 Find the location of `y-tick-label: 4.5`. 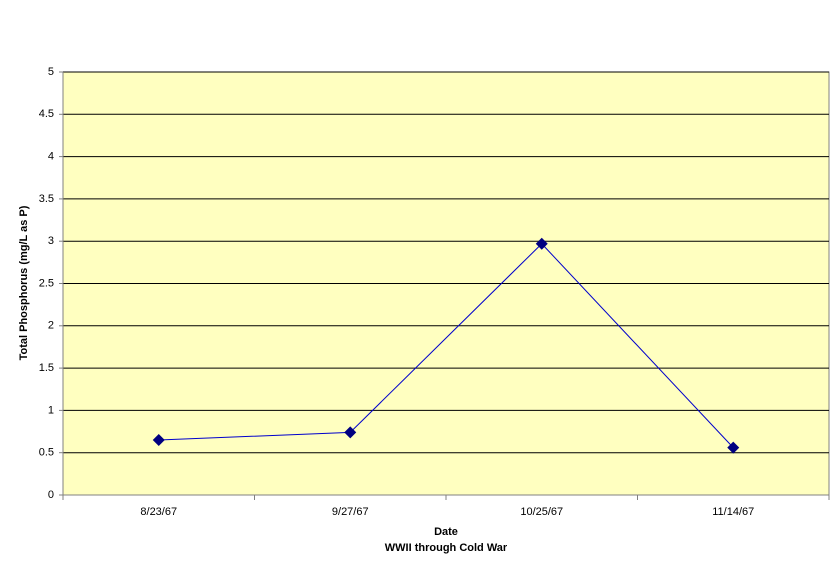

y-tick-label: 4.5 is located at coordinates (46, 114).